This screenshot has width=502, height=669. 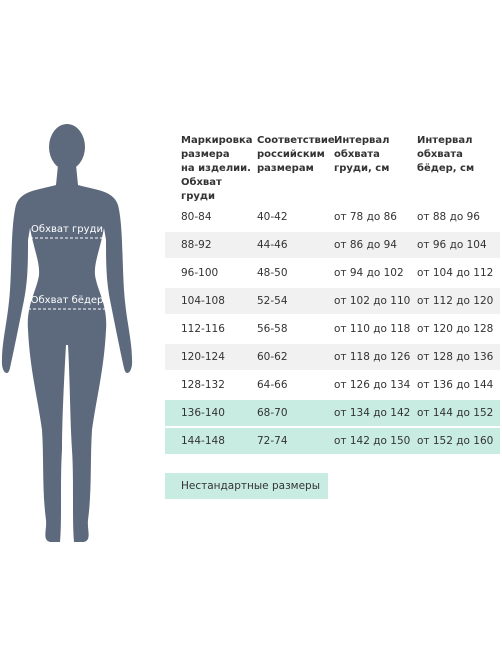 I want to click on cell: 60-62, so click(x=272, y=357).